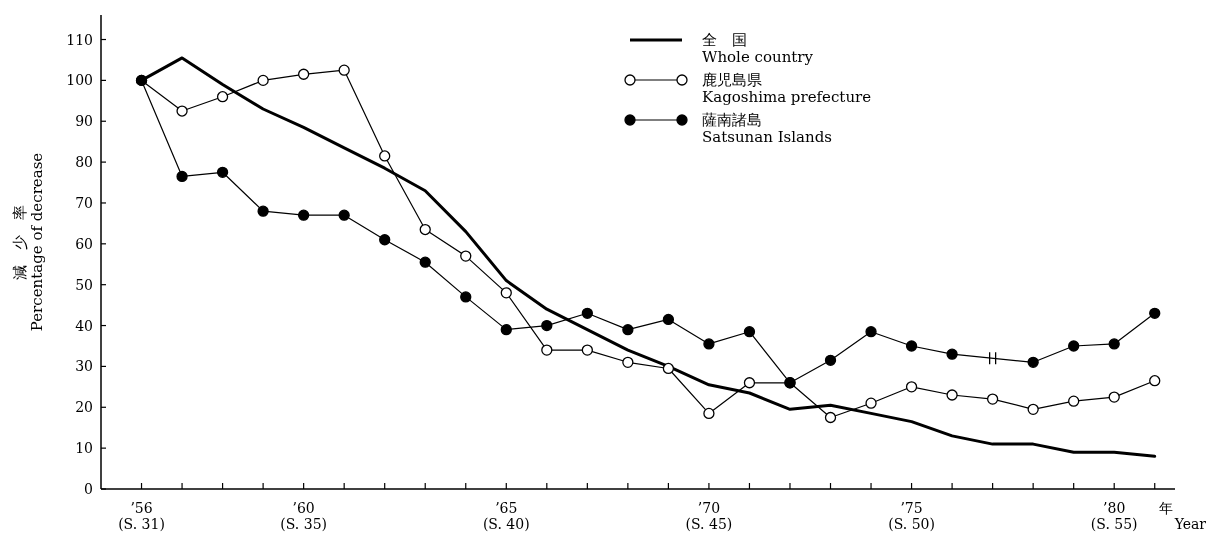  Describe the element at coordinates (758, 49) in the screenshot. I see `legend-label: 全 国 Whole country` at that location.